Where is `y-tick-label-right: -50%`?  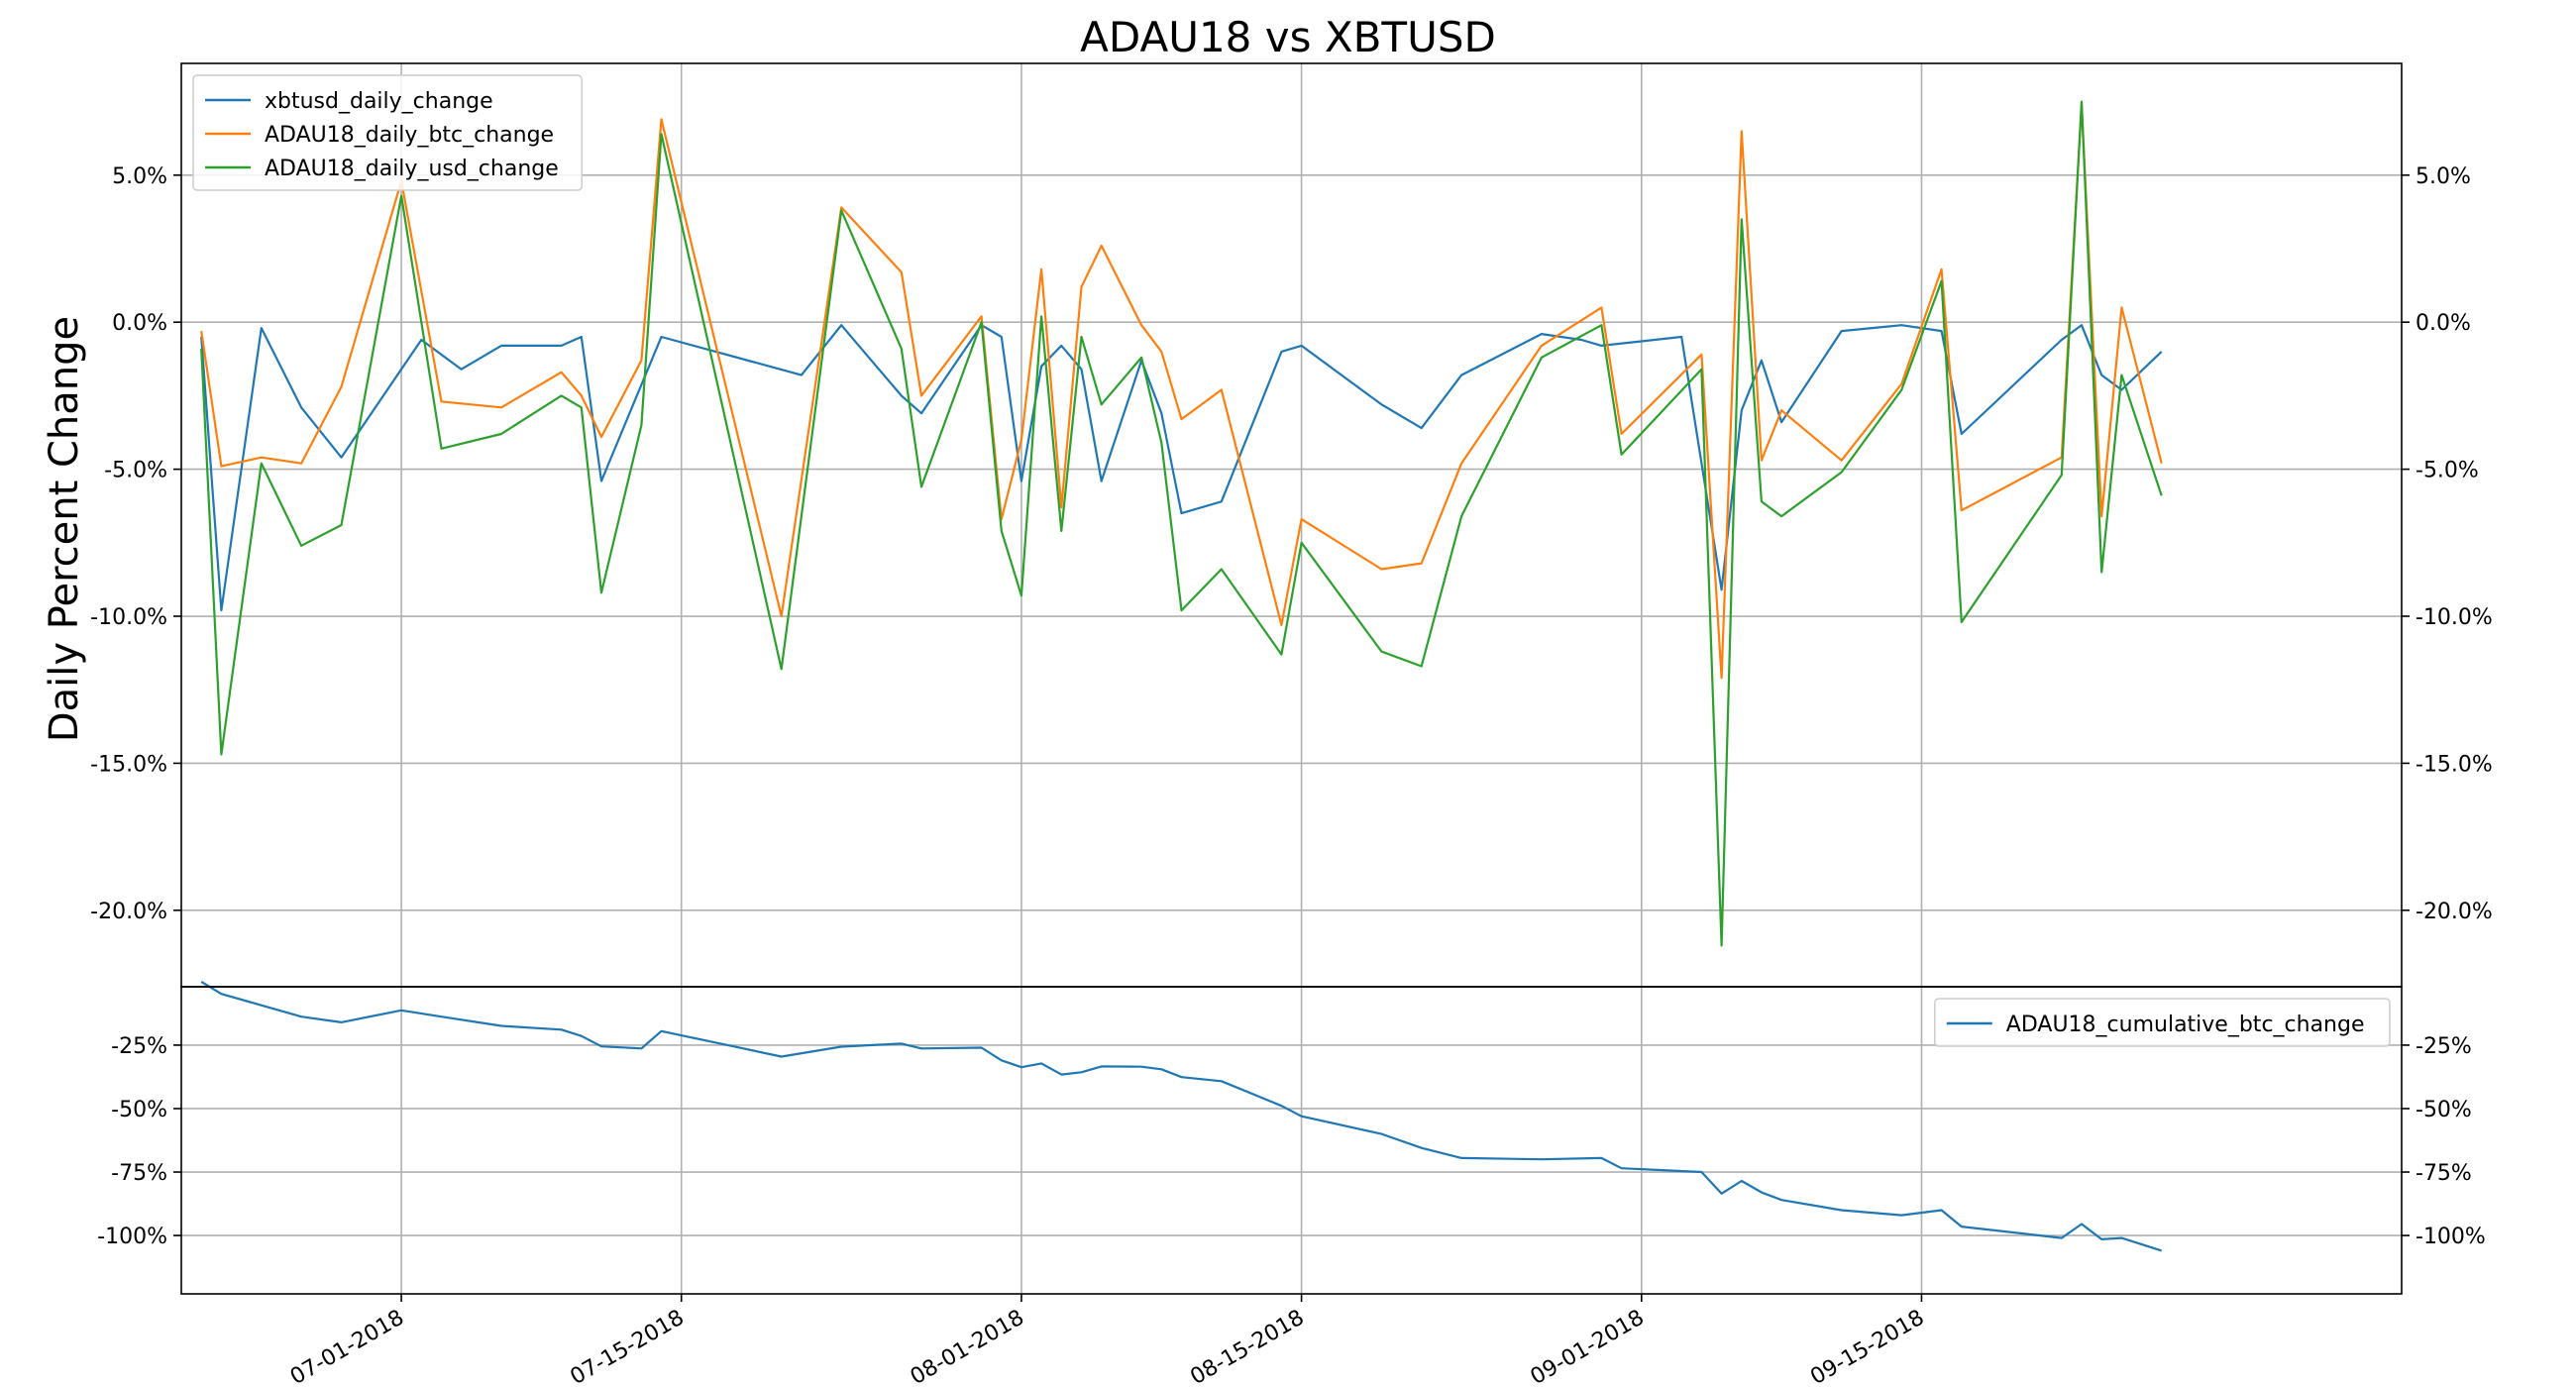
y-tick-label-right: -50% is located at coordinates (2443, 1110).